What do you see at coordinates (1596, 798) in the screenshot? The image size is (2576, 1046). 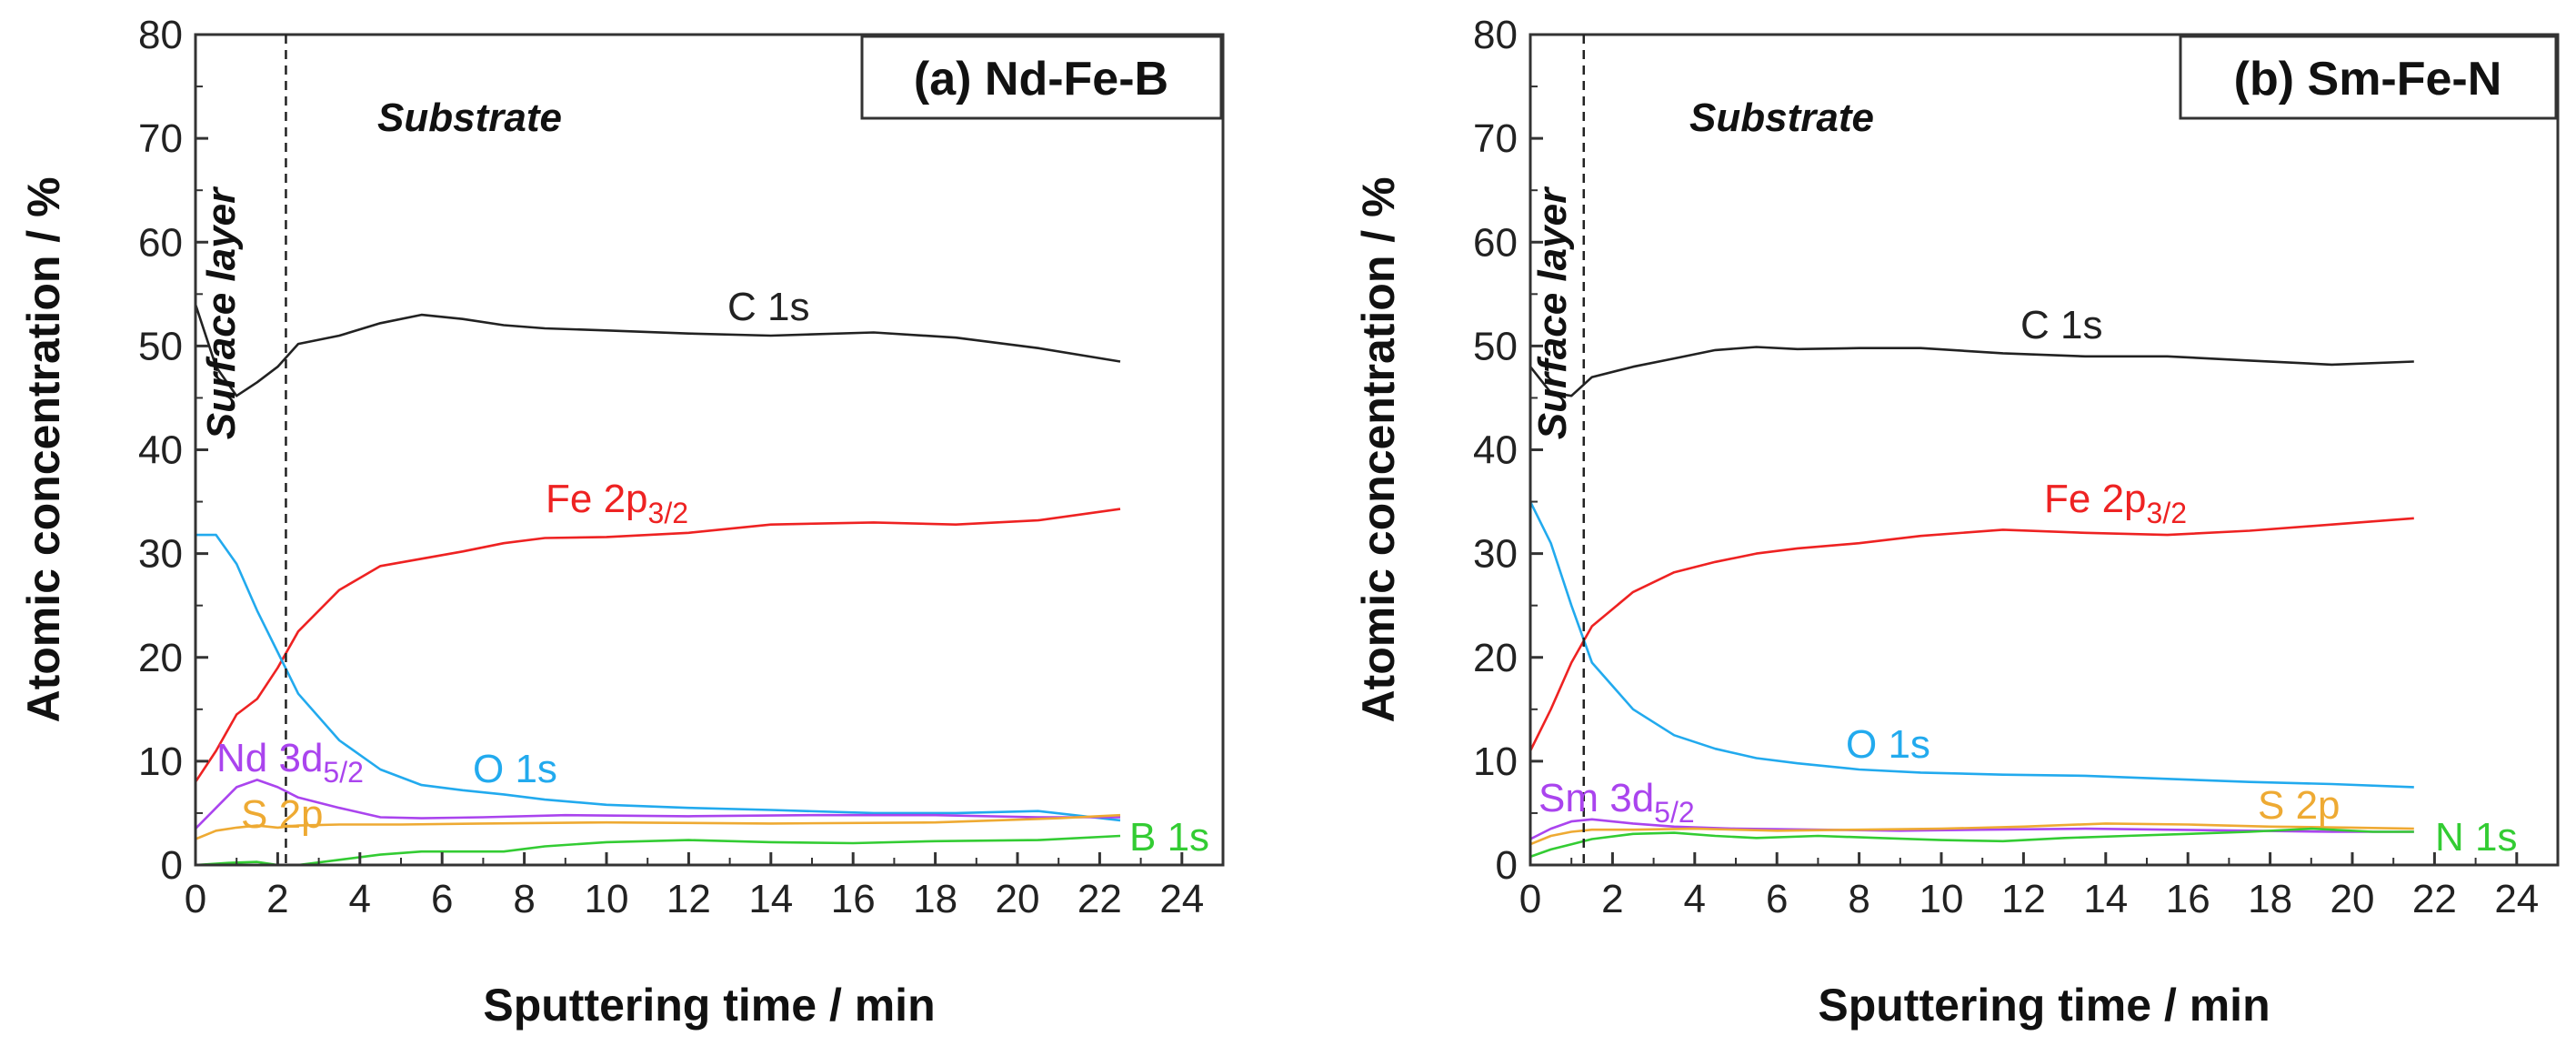 I see `label-sm-3d-main: Sm 3d` at bounding box center [1596, 798].